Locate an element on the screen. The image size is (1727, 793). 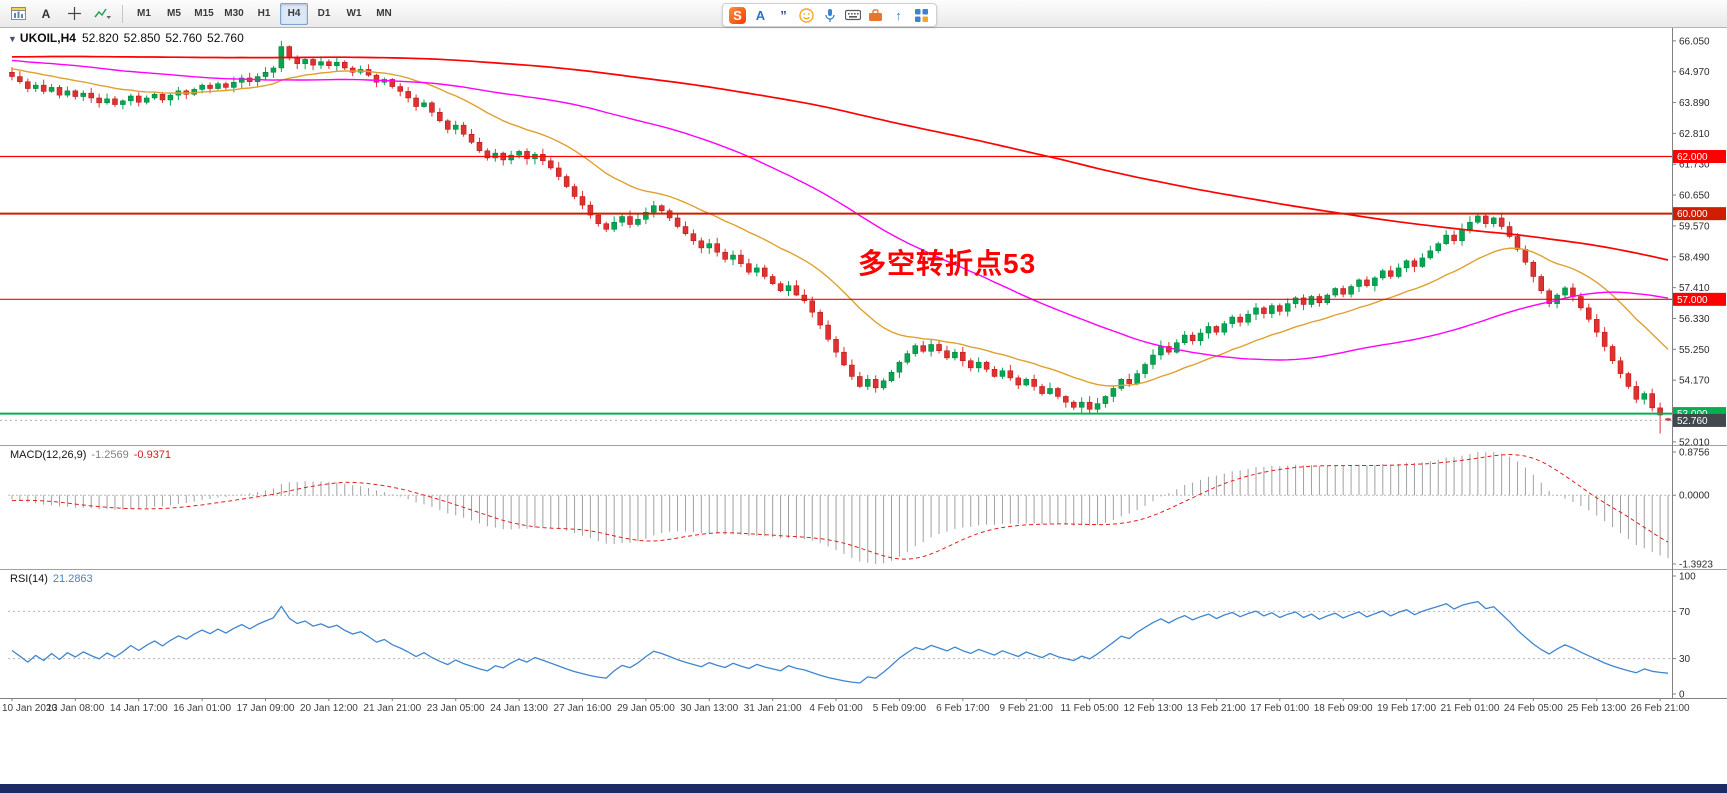
svg-text: 60.000 is located at coordinates (1692, 214).